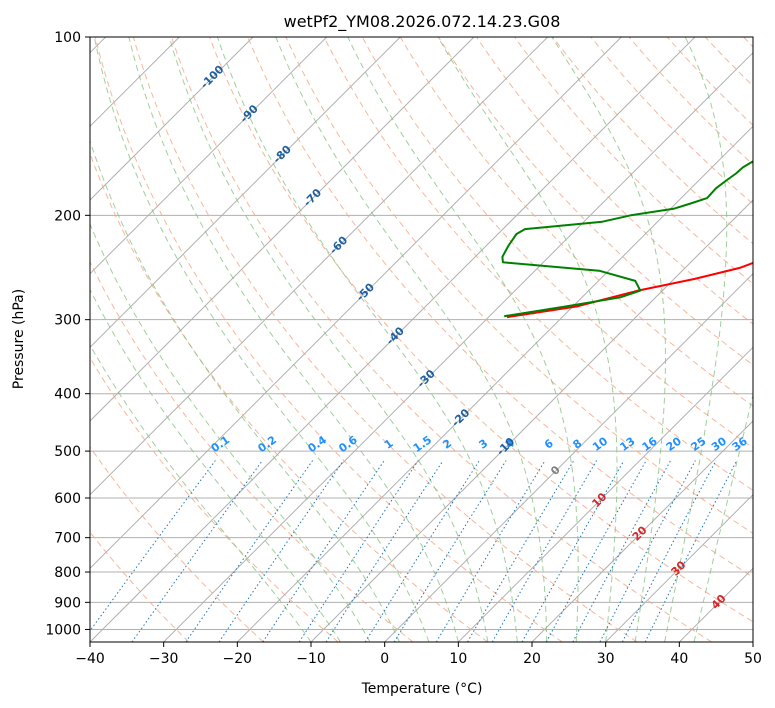 The image size is (775, 708). I want to click on y-tick-label: 800, so click(67, 573).